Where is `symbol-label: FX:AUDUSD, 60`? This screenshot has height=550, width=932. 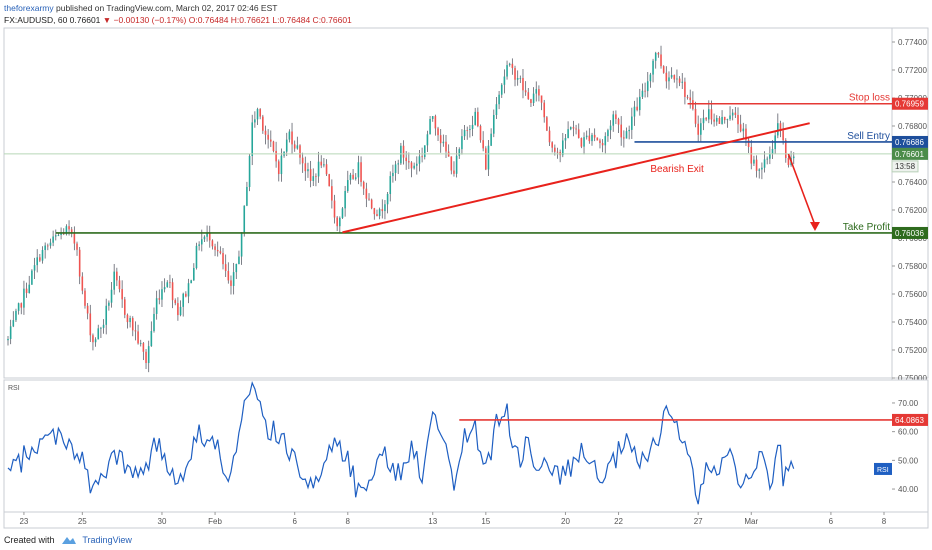
symbol-label: FX:AUDUSD, 60 is located at coordinates (36, 20).